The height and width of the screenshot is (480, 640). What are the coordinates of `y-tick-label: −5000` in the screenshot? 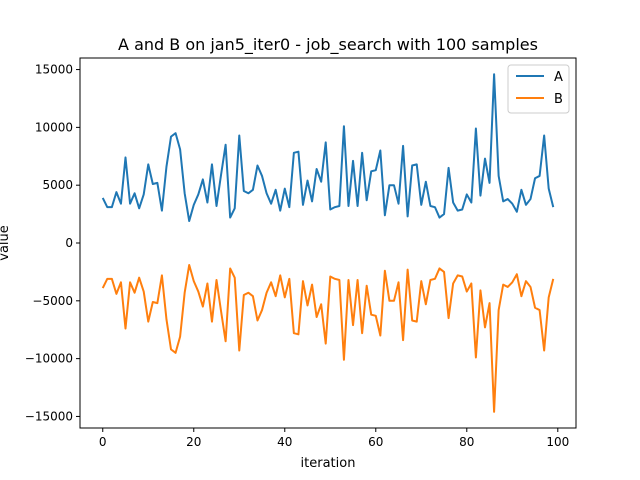 It's located at (52, 301).